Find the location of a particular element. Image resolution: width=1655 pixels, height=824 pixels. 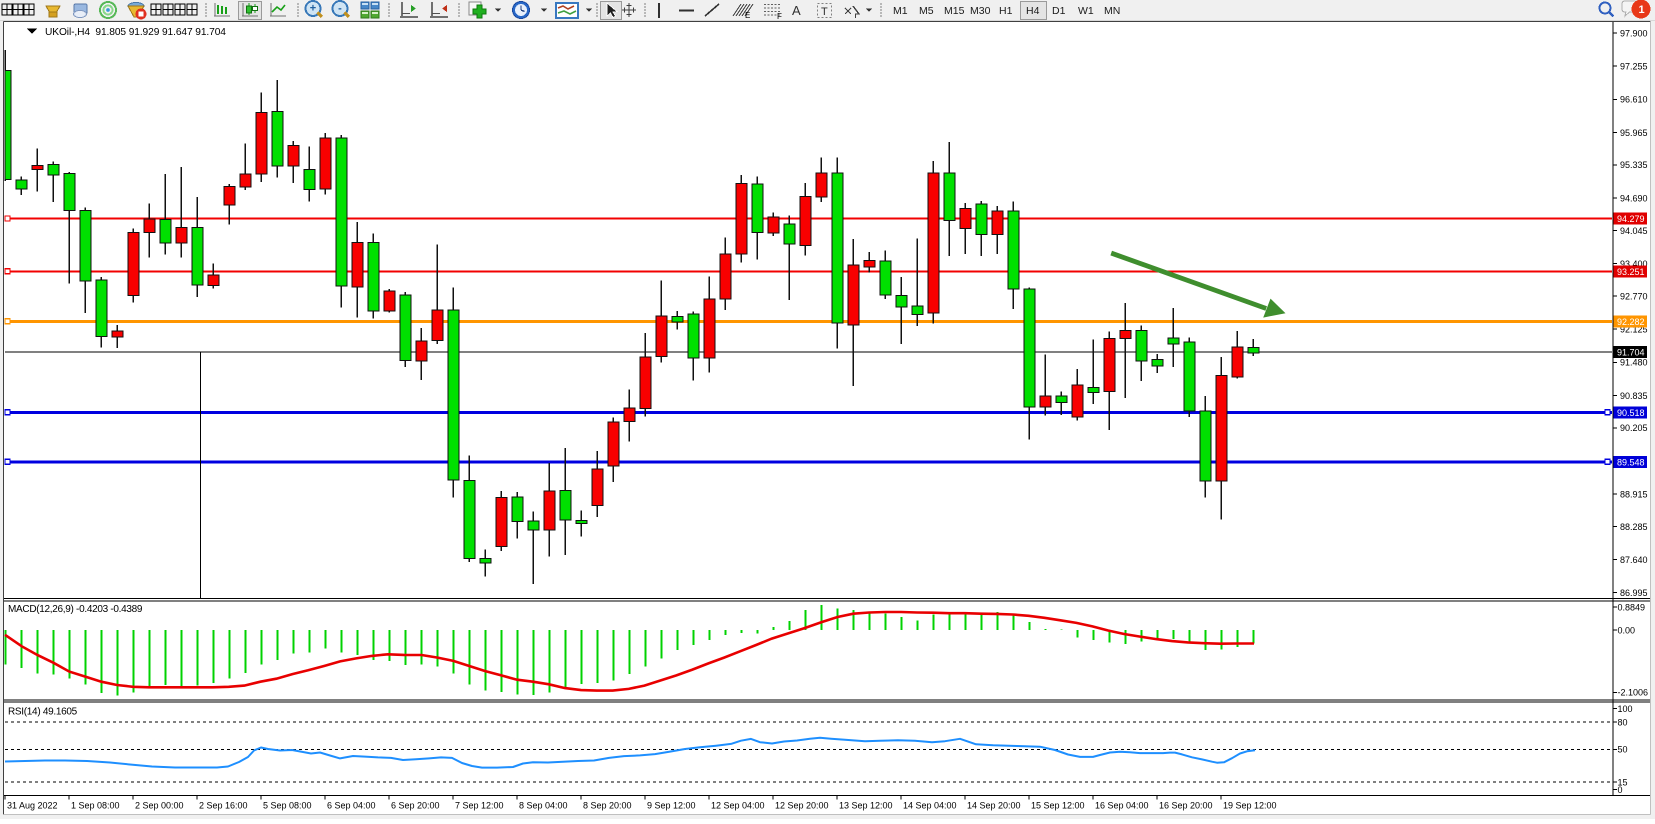

svg-text: 9 Sep 12:00 is located at coordinates (671, 806).